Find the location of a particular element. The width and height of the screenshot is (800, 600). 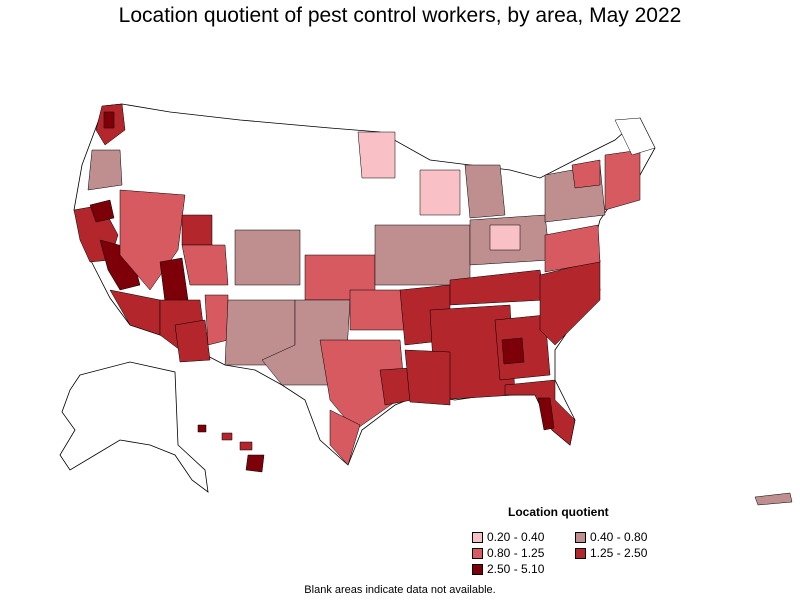

region-midwest-plains is located at coordinates (422, 255).